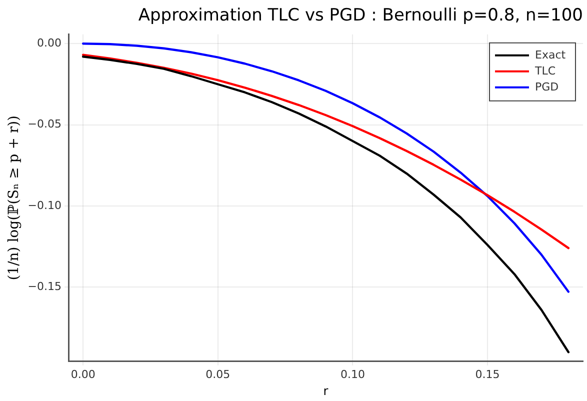 This screenshot has height=401, width=587. I want to click on legend-label: PGD, so click(547, 87).